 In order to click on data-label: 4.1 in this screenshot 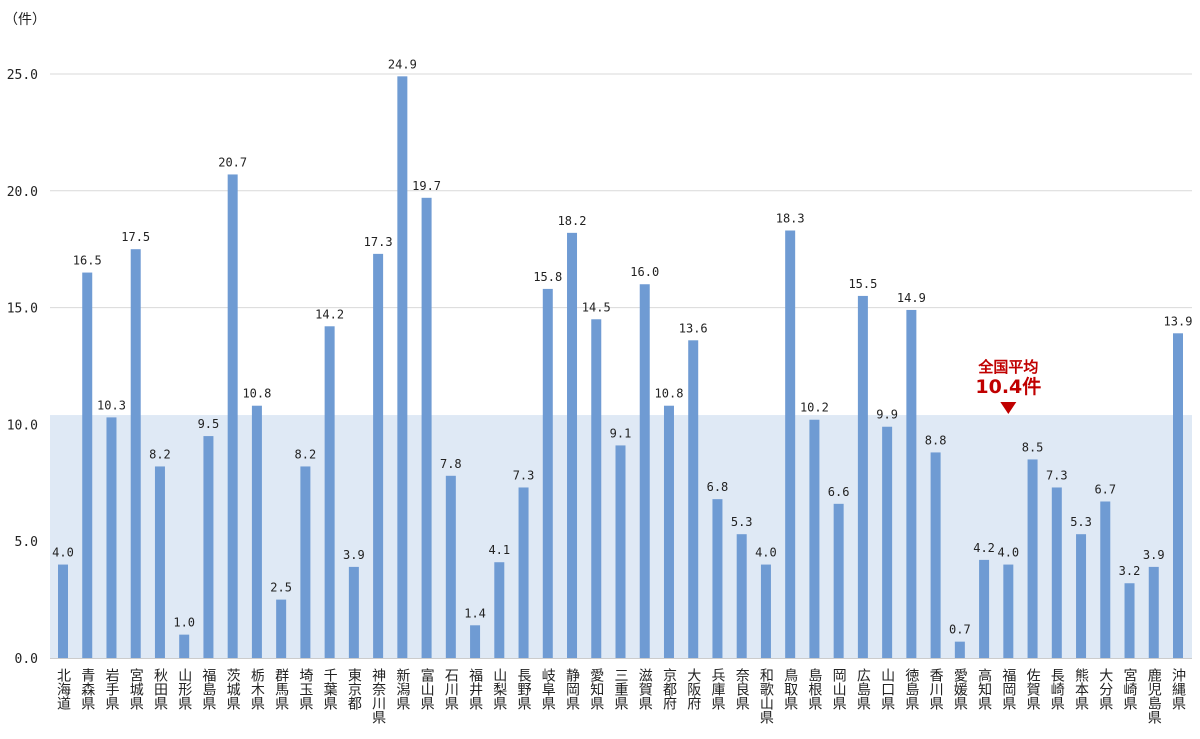, I will do `click(499, 550)`.